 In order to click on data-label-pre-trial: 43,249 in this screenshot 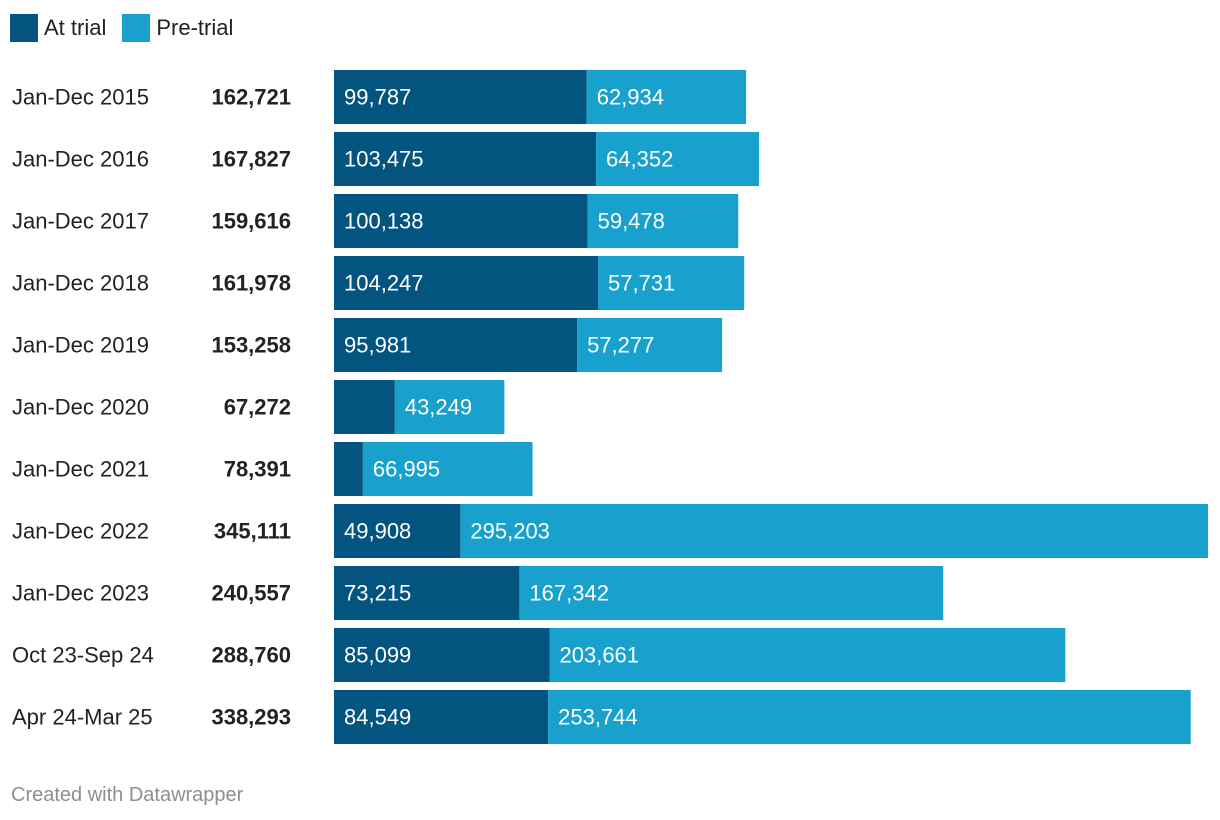, I will do `click(438, 407)`.